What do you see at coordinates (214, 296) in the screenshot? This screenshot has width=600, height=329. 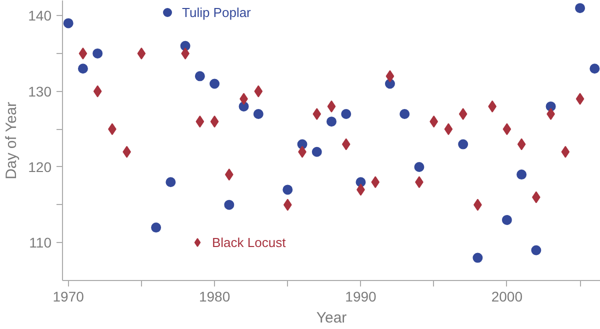 I see `x-tick-label: 1980` at bounding box center [214, 296].